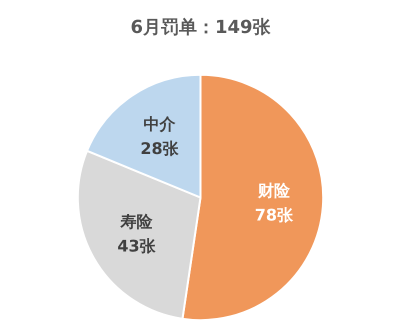  What do you see at coordinates (160, 148) in the screenshot?
I see `data-label: 28张` at bounding box center [160, 148].